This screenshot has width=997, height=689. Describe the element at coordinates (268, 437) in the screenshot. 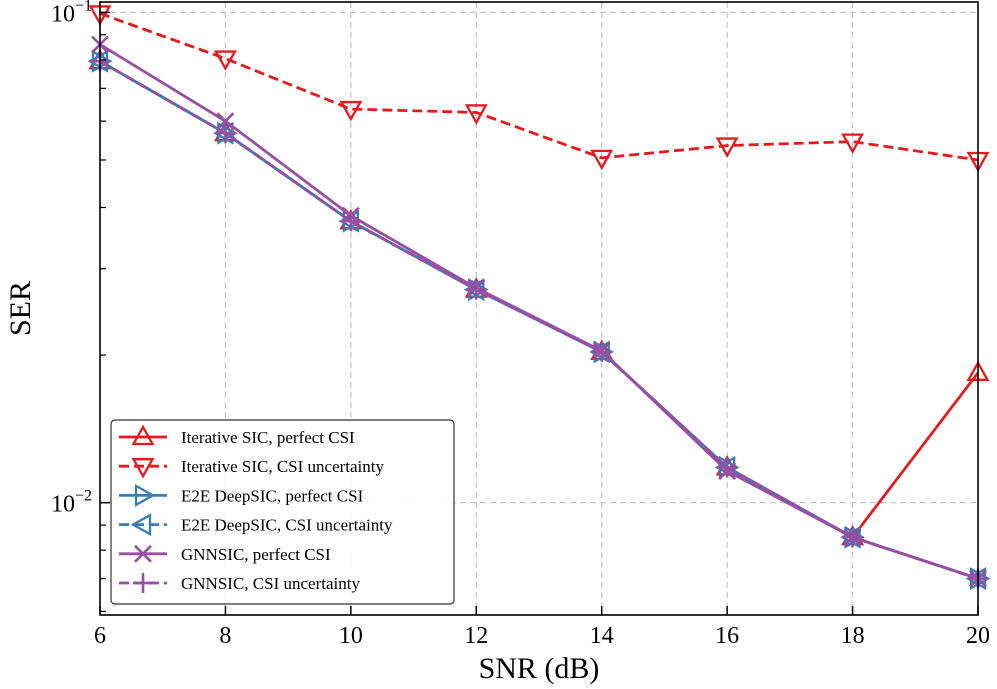

I see `legend-label: Iterative SIC, perfect CSI` at that location.